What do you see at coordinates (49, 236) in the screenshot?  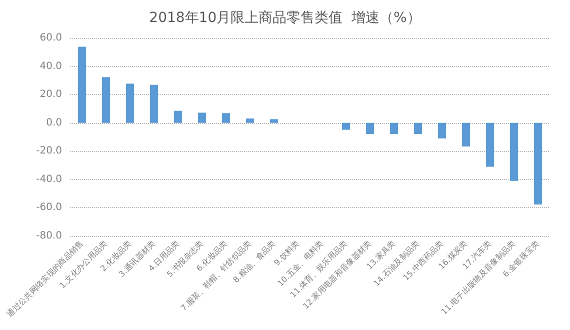 I see `y-tick-label: -80.0` at bounding box center [49, 236].